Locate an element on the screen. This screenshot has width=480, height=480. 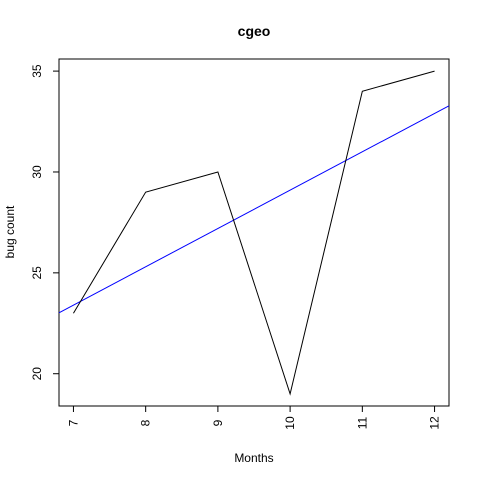
y-axis-tick-label: 25 is located at coordinates (37, 273).